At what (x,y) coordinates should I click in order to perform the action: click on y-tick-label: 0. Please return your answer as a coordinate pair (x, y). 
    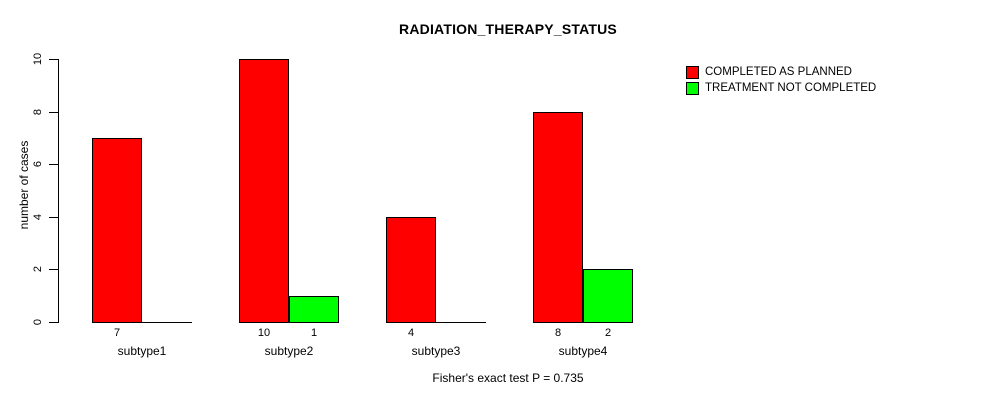
    Looking at the image, I should click on (38, 322).